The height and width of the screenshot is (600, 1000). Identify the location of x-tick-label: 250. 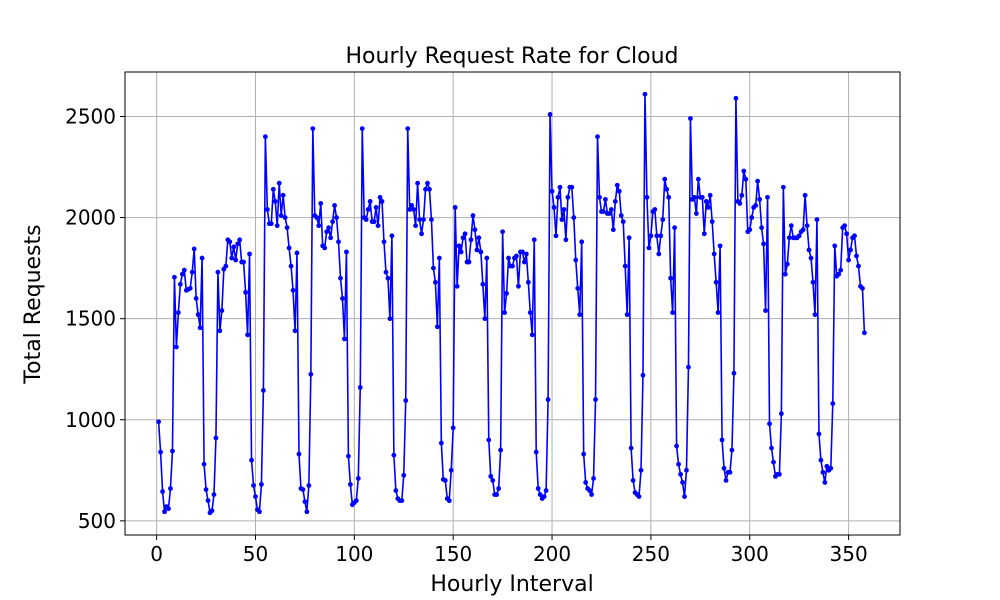
(651, 554).